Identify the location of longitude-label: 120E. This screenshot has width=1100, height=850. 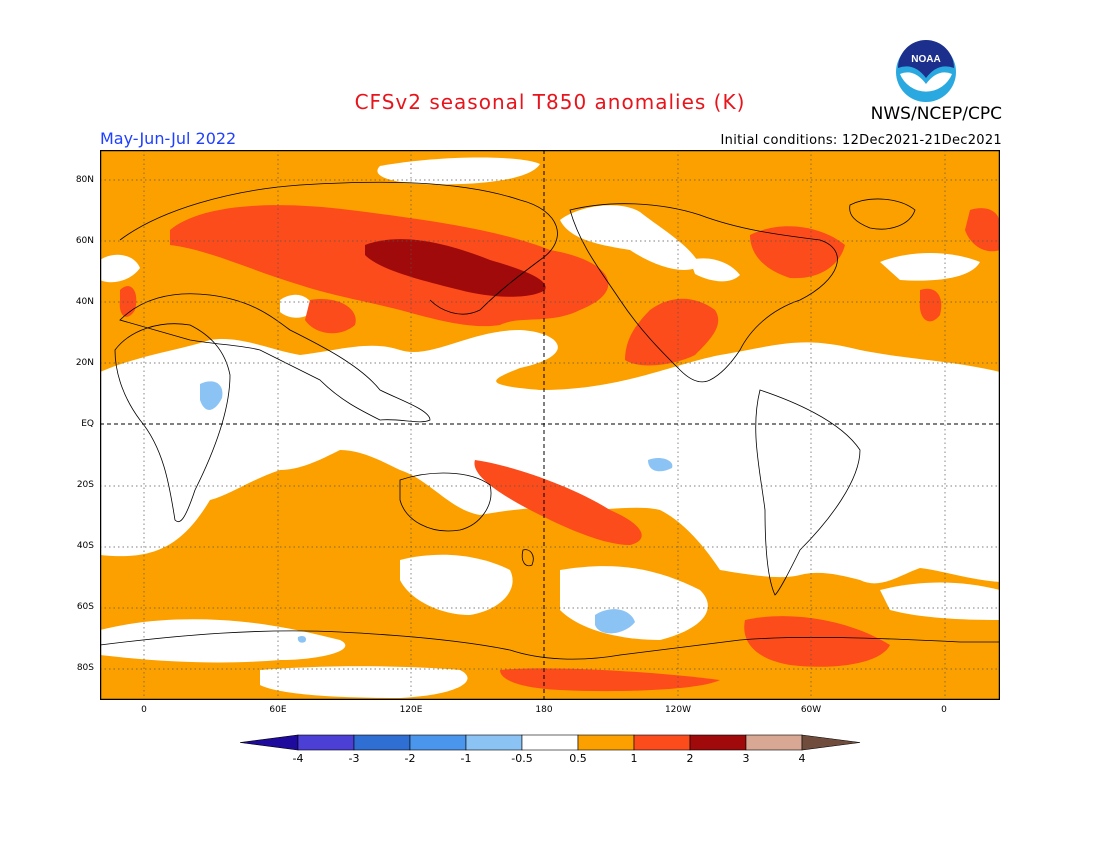
(411, 710).